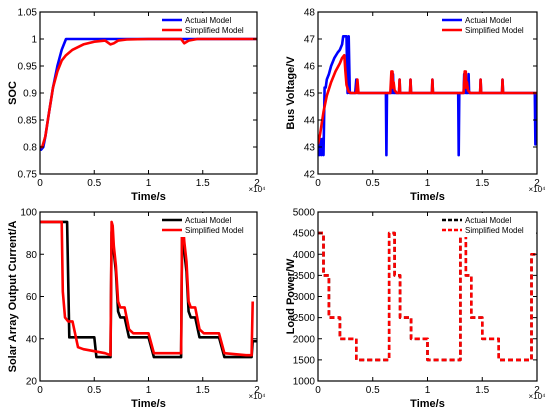 Image resolution: width=550 pixels, height=412 pixels. What do you see at coordinates (304, 339) in the screenshot?
I see `y-tick-label: 2000` at bounding box center [304, 339].